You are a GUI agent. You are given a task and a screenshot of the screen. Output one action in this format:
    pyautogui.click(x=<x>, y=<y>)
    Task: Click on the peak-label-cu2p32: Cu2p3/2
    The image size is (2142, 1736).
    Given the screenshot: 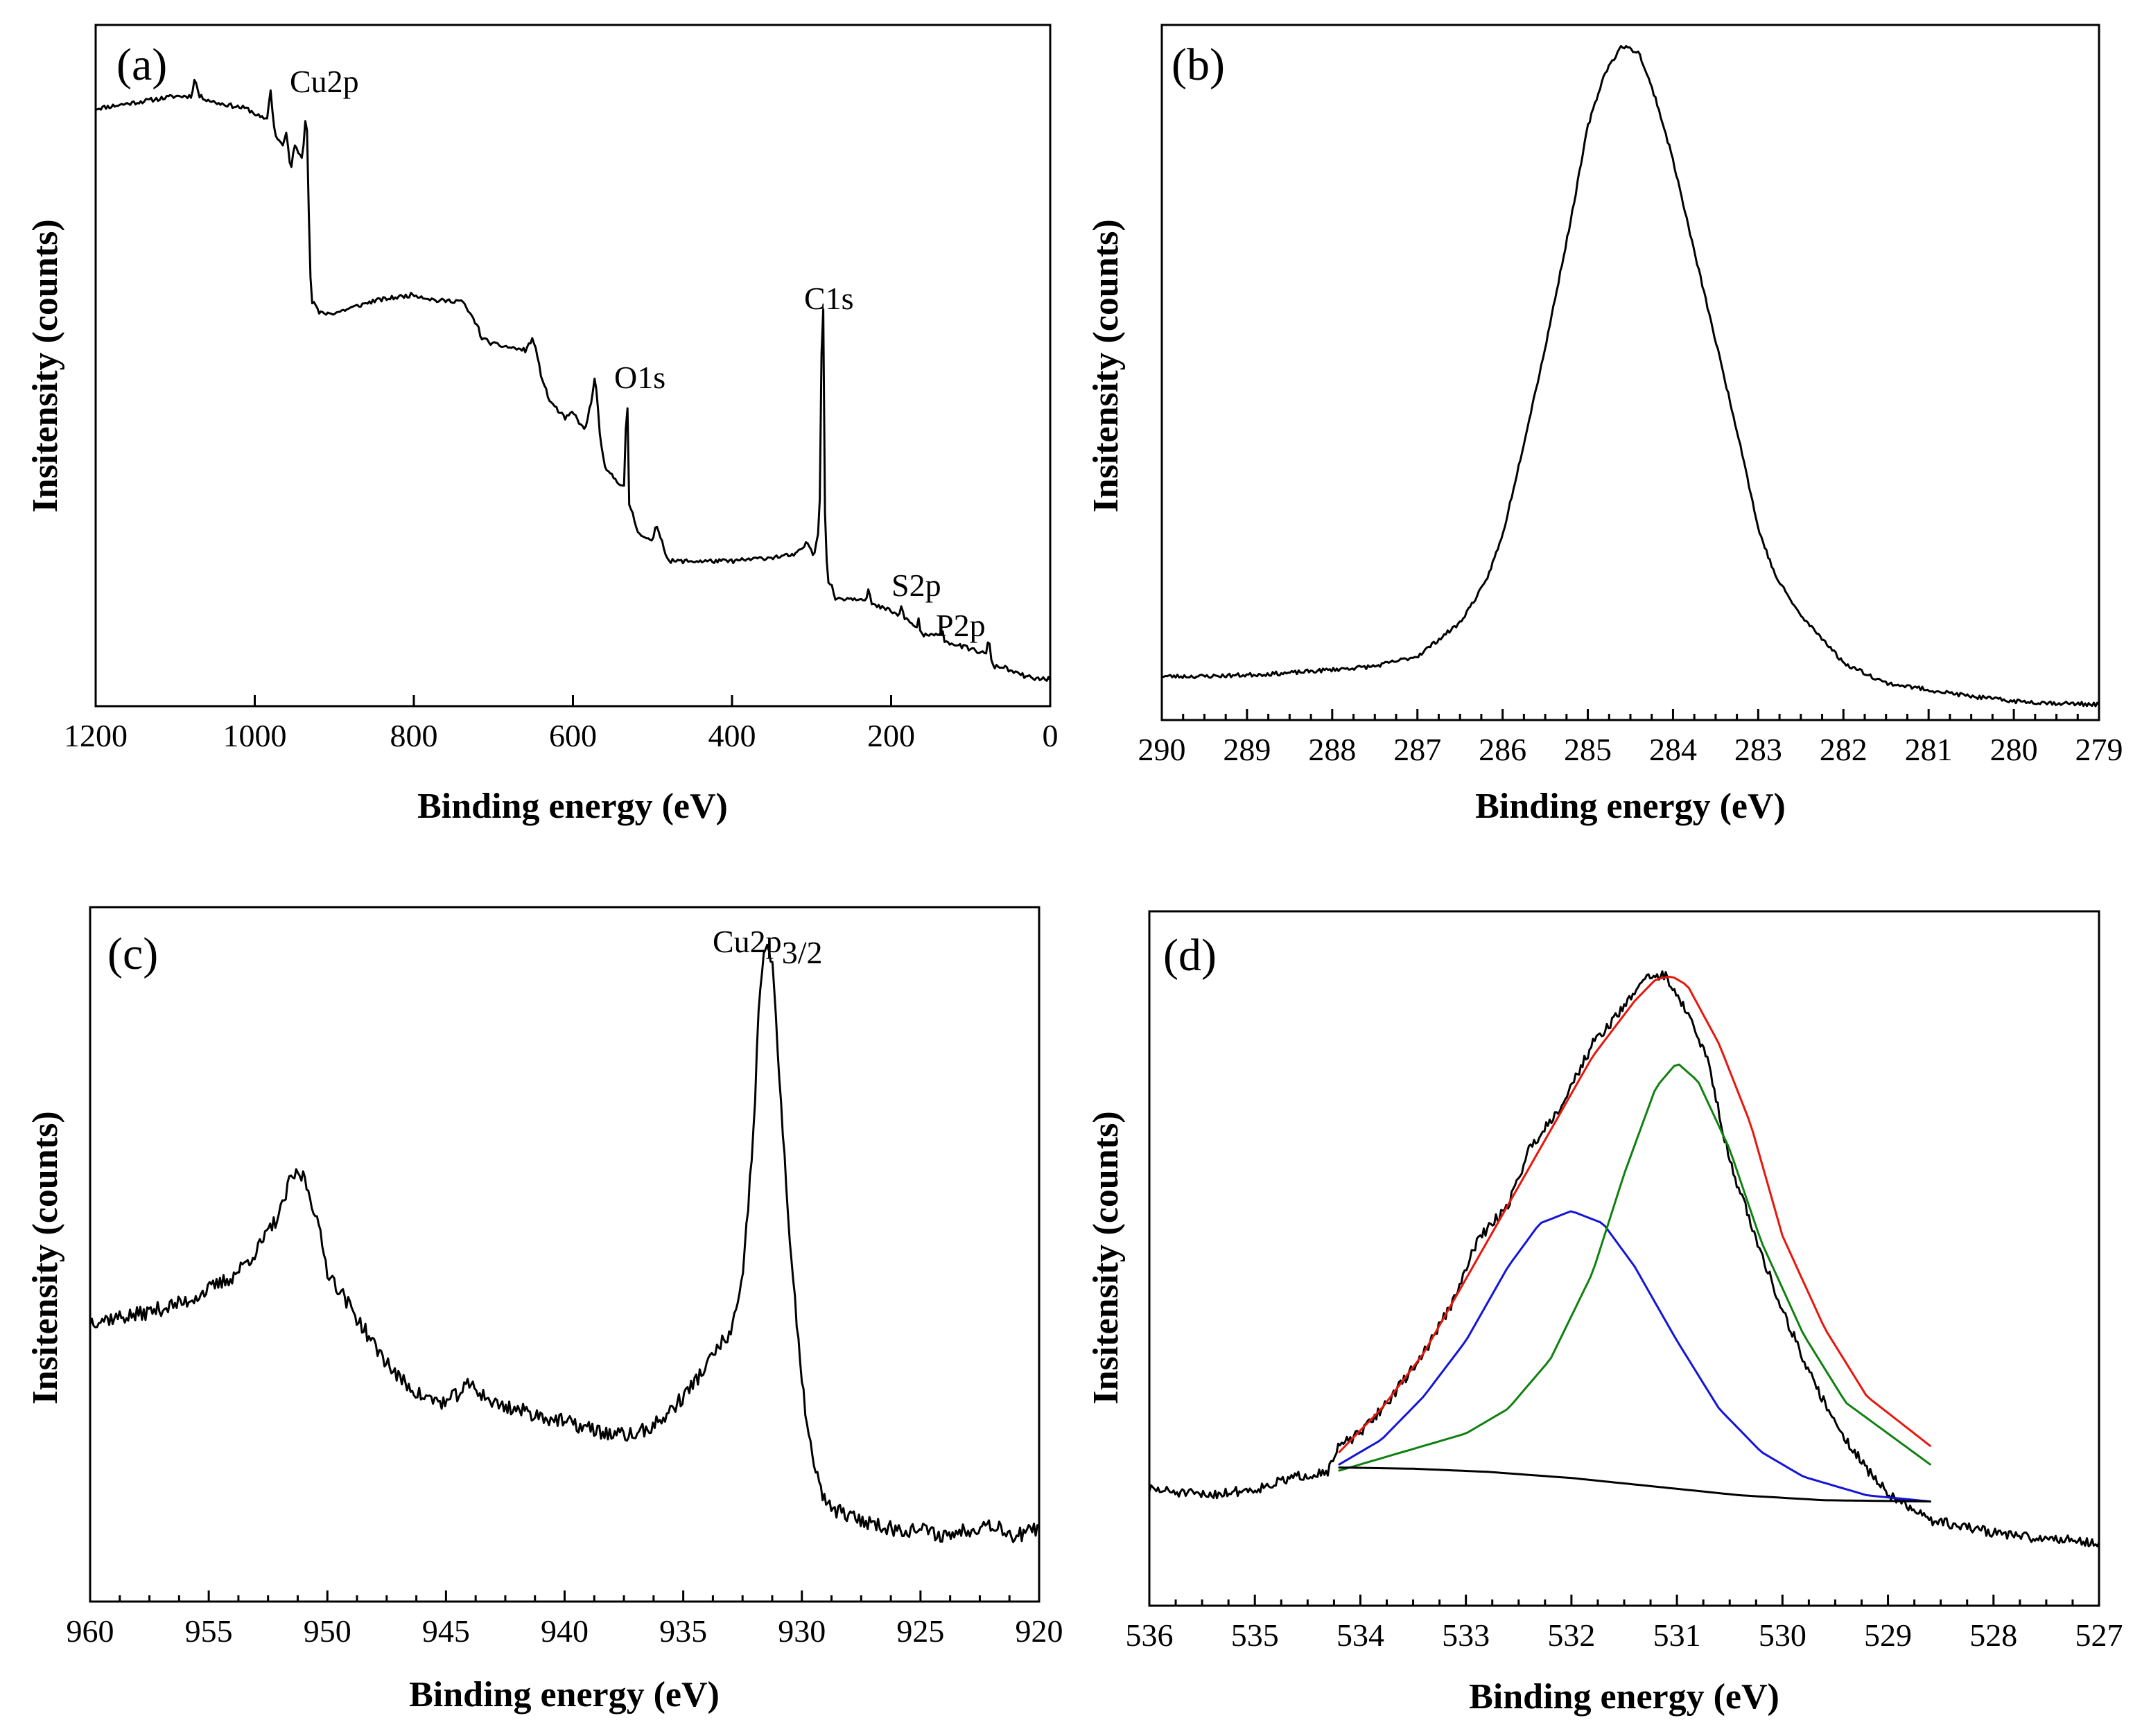 What is the action you would take?
    pyautogui.click(x=767, y=947)
    